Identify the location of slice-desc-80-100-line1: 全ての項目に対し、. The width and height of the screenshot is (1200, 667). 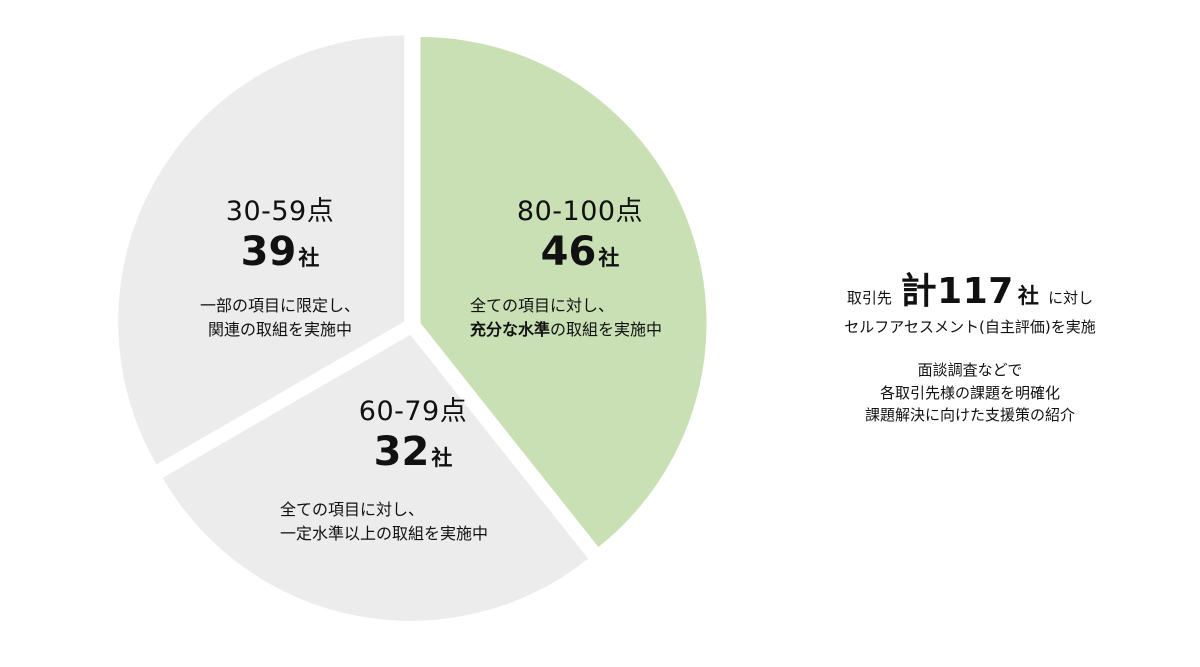
(542, 306).